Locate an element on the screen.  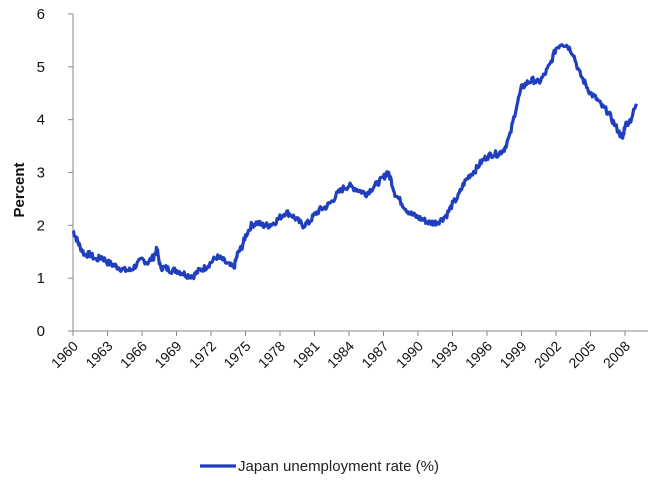
x-tick-label: 1987 is located at coordinates (374, 354).